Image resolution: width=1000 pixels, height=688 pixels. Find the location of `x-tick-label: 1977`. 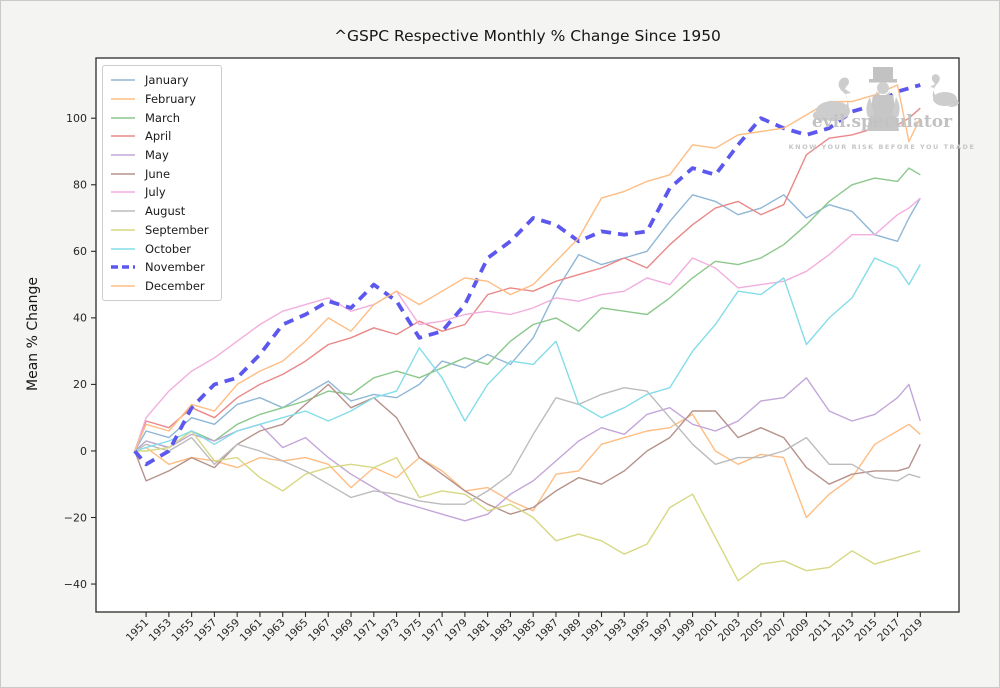

x-tick-label: 1977 is located at coordinates (433, 630).